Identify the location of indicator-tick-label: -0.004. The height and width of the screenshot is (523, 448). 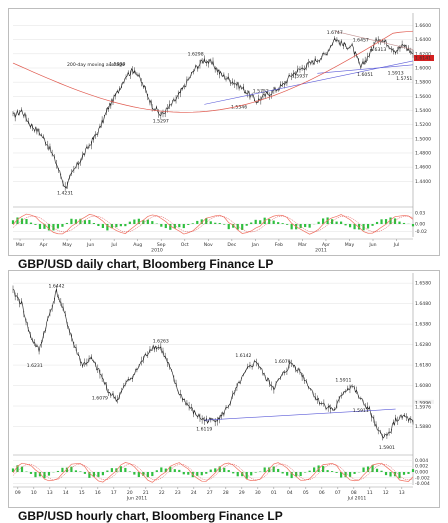
(422, 484).